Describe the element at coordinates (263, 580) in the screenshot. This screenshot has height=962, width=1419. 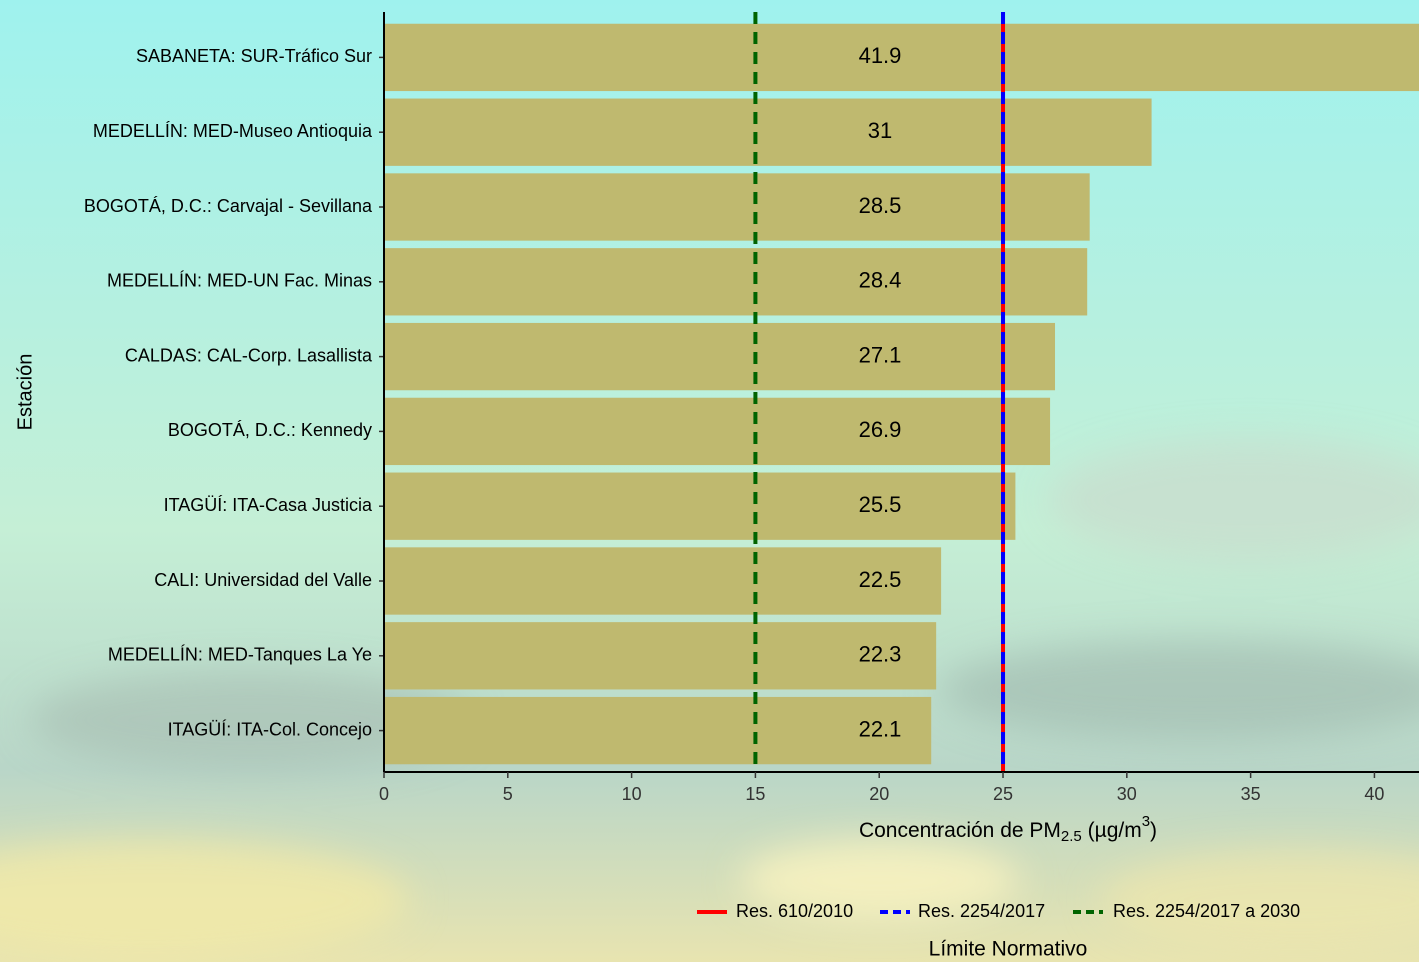
I see `y-tick-label: CALI: Universidad del Valle` at that location.